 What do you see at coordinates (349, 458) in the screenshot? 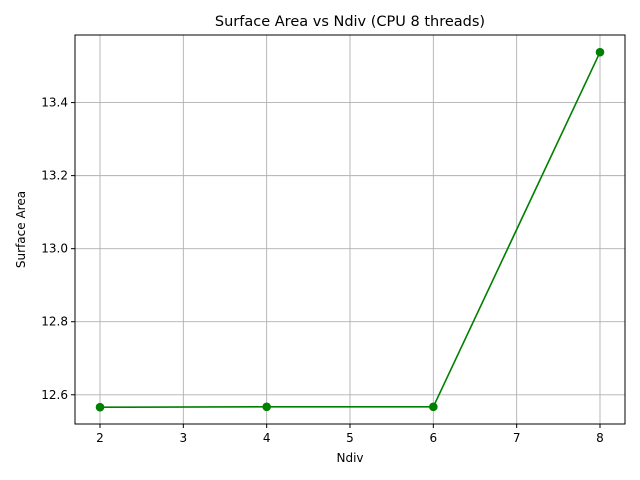
I see `x-axis-label: Ndiv` at bounding box center [349, 458].